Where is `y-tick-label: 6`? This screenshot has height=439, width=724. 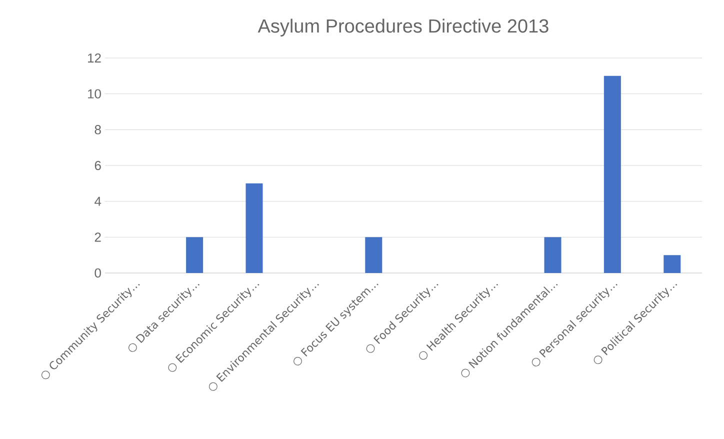 y-tick-label: 6 is located at coordinates (97, 165).